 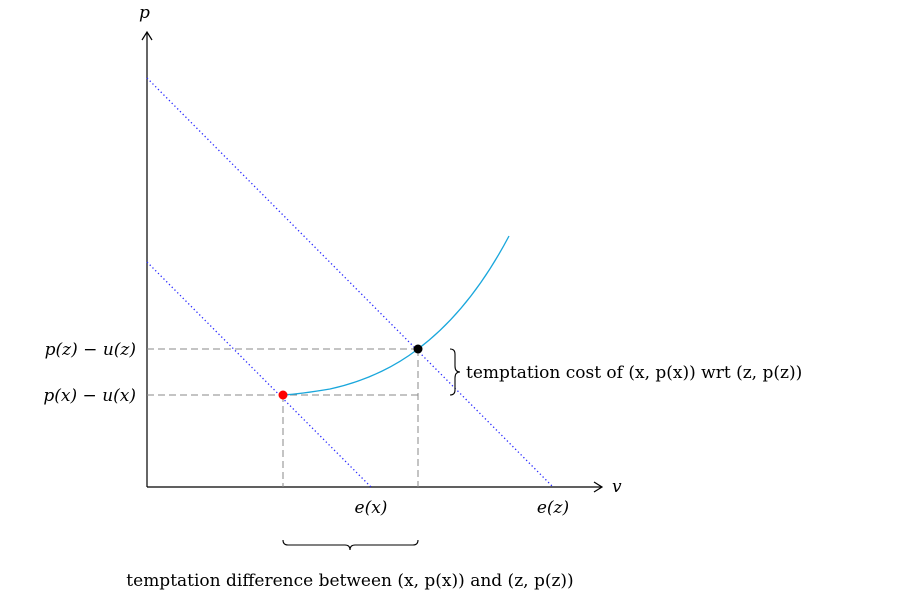 I want to click on x-tick-ex-label: e(x), so click(x=371, y=508).